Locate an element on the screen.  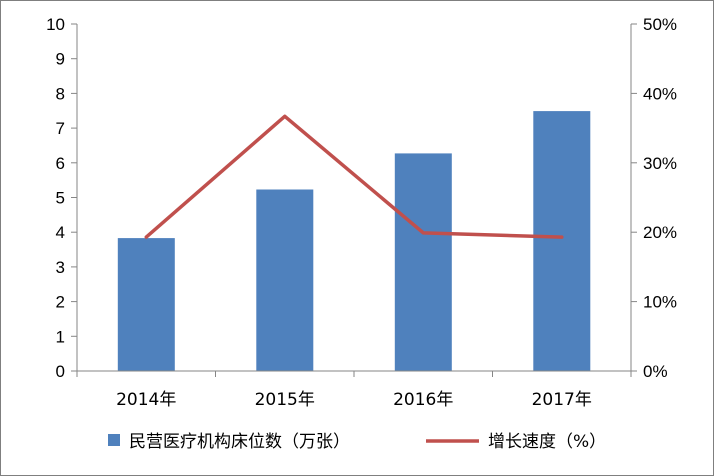
legend-swatch-bar is located at coordinates (114, 440).